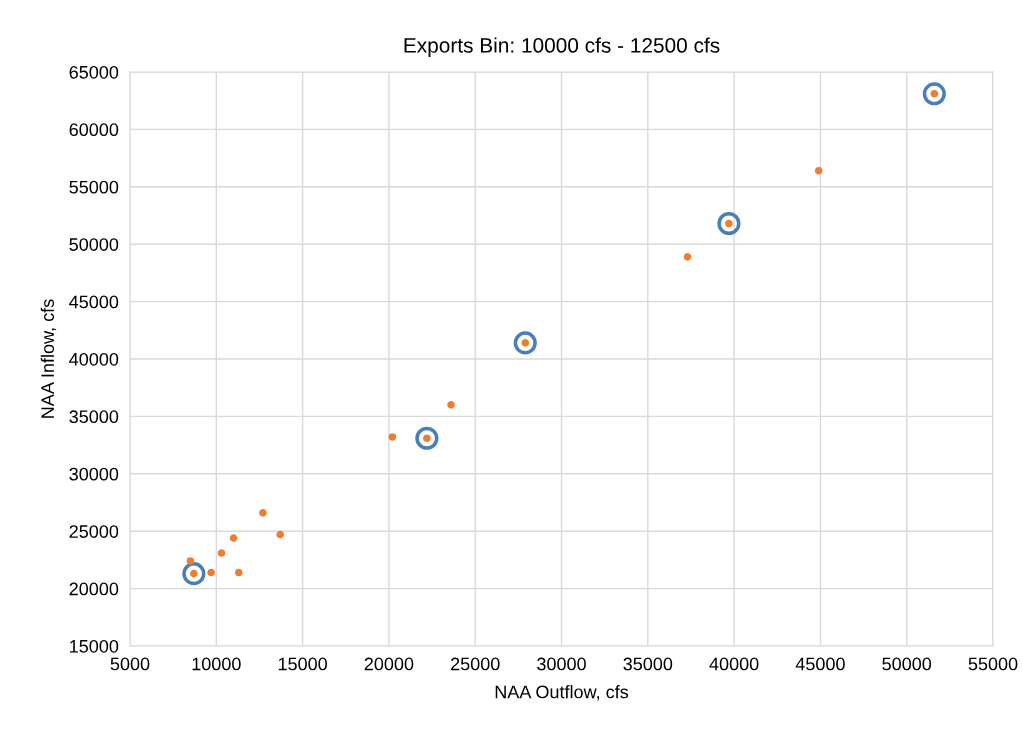  What do you see at coordinates (734, 664) in the screenshot?
I see `x-tick-label: 40000` at bounding box center [734, 664].